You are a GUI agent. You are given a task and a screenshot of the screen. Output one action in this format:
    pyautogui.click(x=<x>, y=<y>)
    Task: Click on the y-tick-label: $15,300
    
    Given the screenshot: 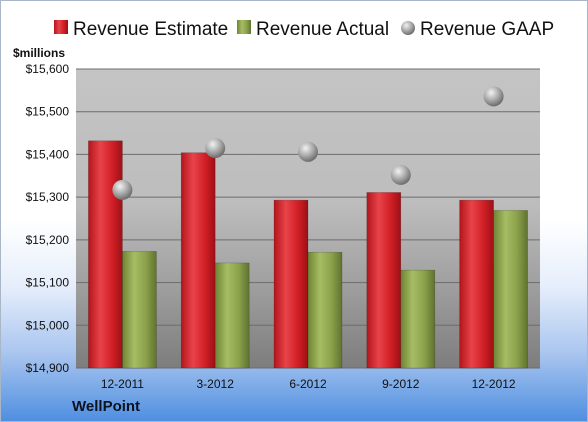 What is the action you would take?
    pyautogui.click(x=48, y=197)
    